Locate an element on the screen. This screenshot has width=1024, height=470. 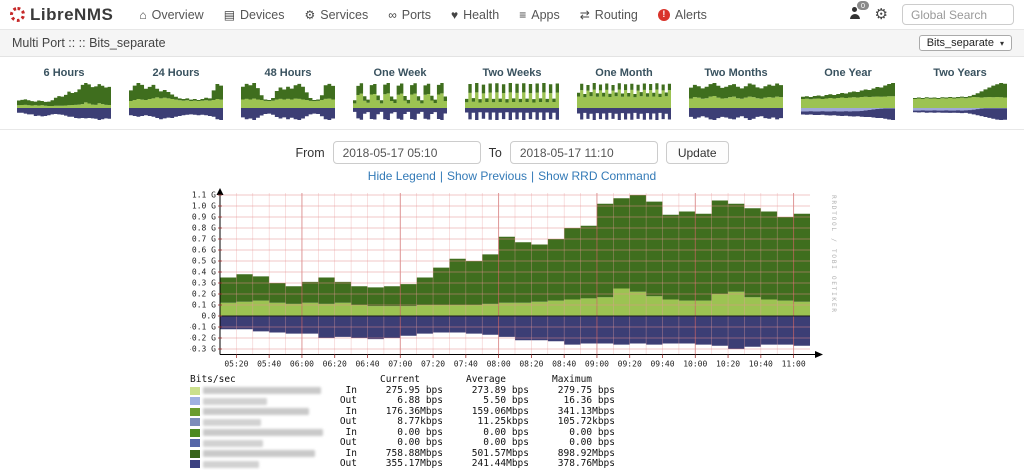
nav-item-overview: ⌂ Overview is located at coordinates (171, 15).